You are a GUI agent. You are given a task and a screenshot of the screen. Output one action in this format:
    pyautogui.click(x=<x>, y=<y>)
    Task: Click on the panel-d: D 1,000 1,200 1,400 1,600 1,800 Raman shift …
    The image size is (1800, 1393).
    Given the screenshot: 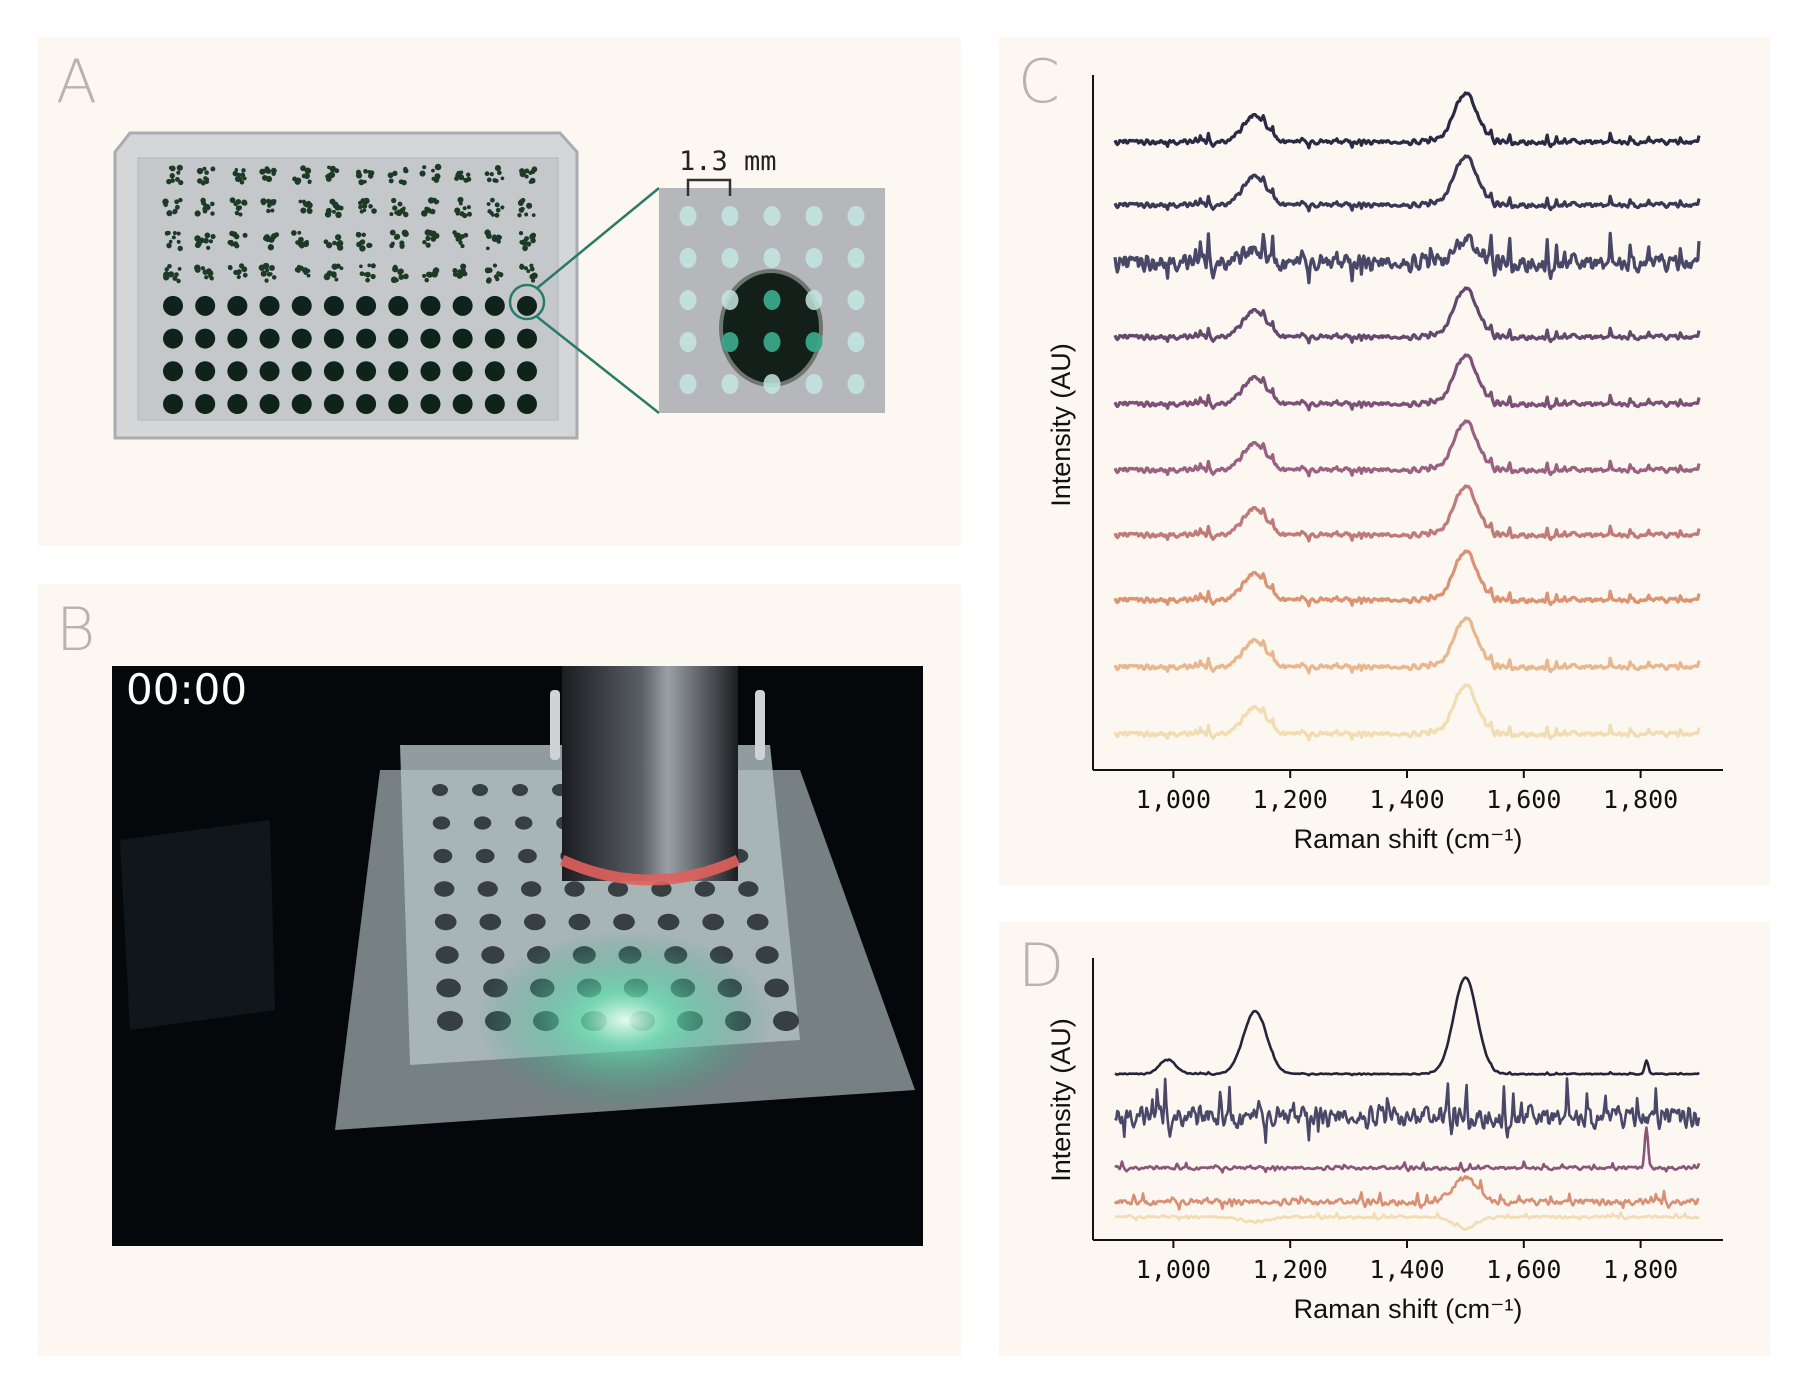 What is the action you would take?
    pyautogui.click(x=1384, y=1139)
    